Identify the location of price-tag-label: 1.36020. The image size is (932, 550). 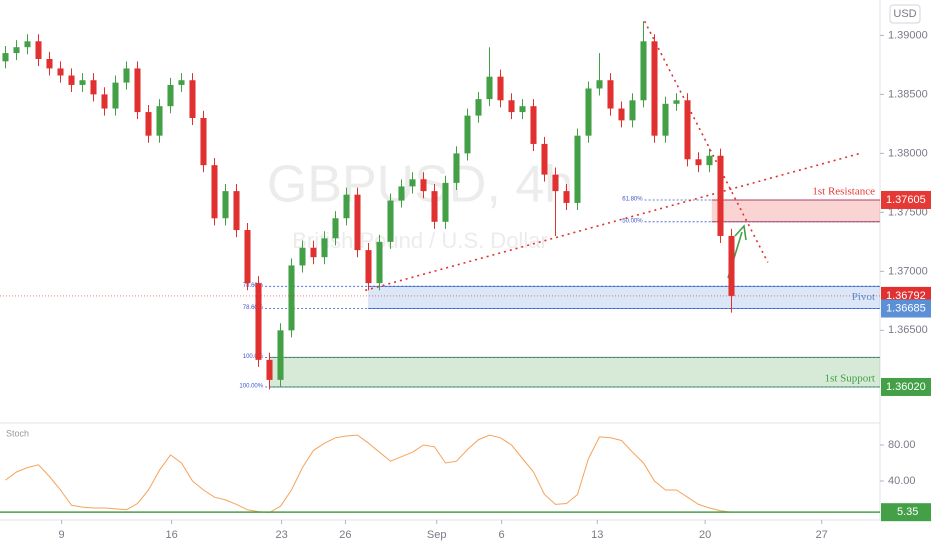
(906, 387).